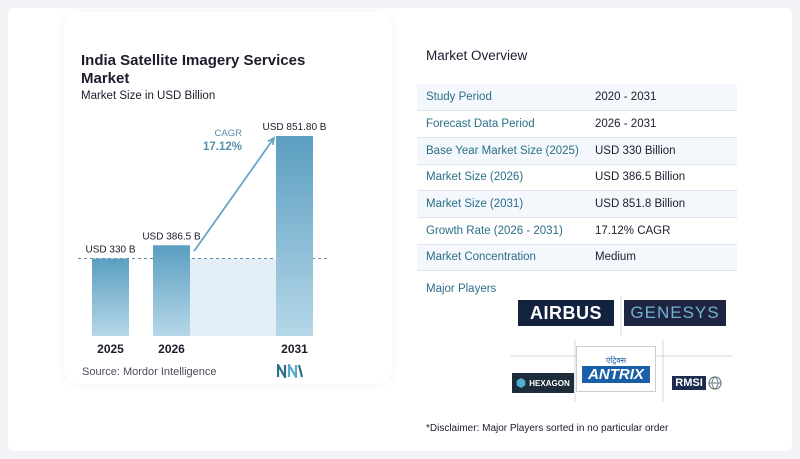 This screenshot has height=459, width=800. Describe the element at coordinates (661, 124) in the screenshot. I see `overview-value: 2026 - 2031` at that location.